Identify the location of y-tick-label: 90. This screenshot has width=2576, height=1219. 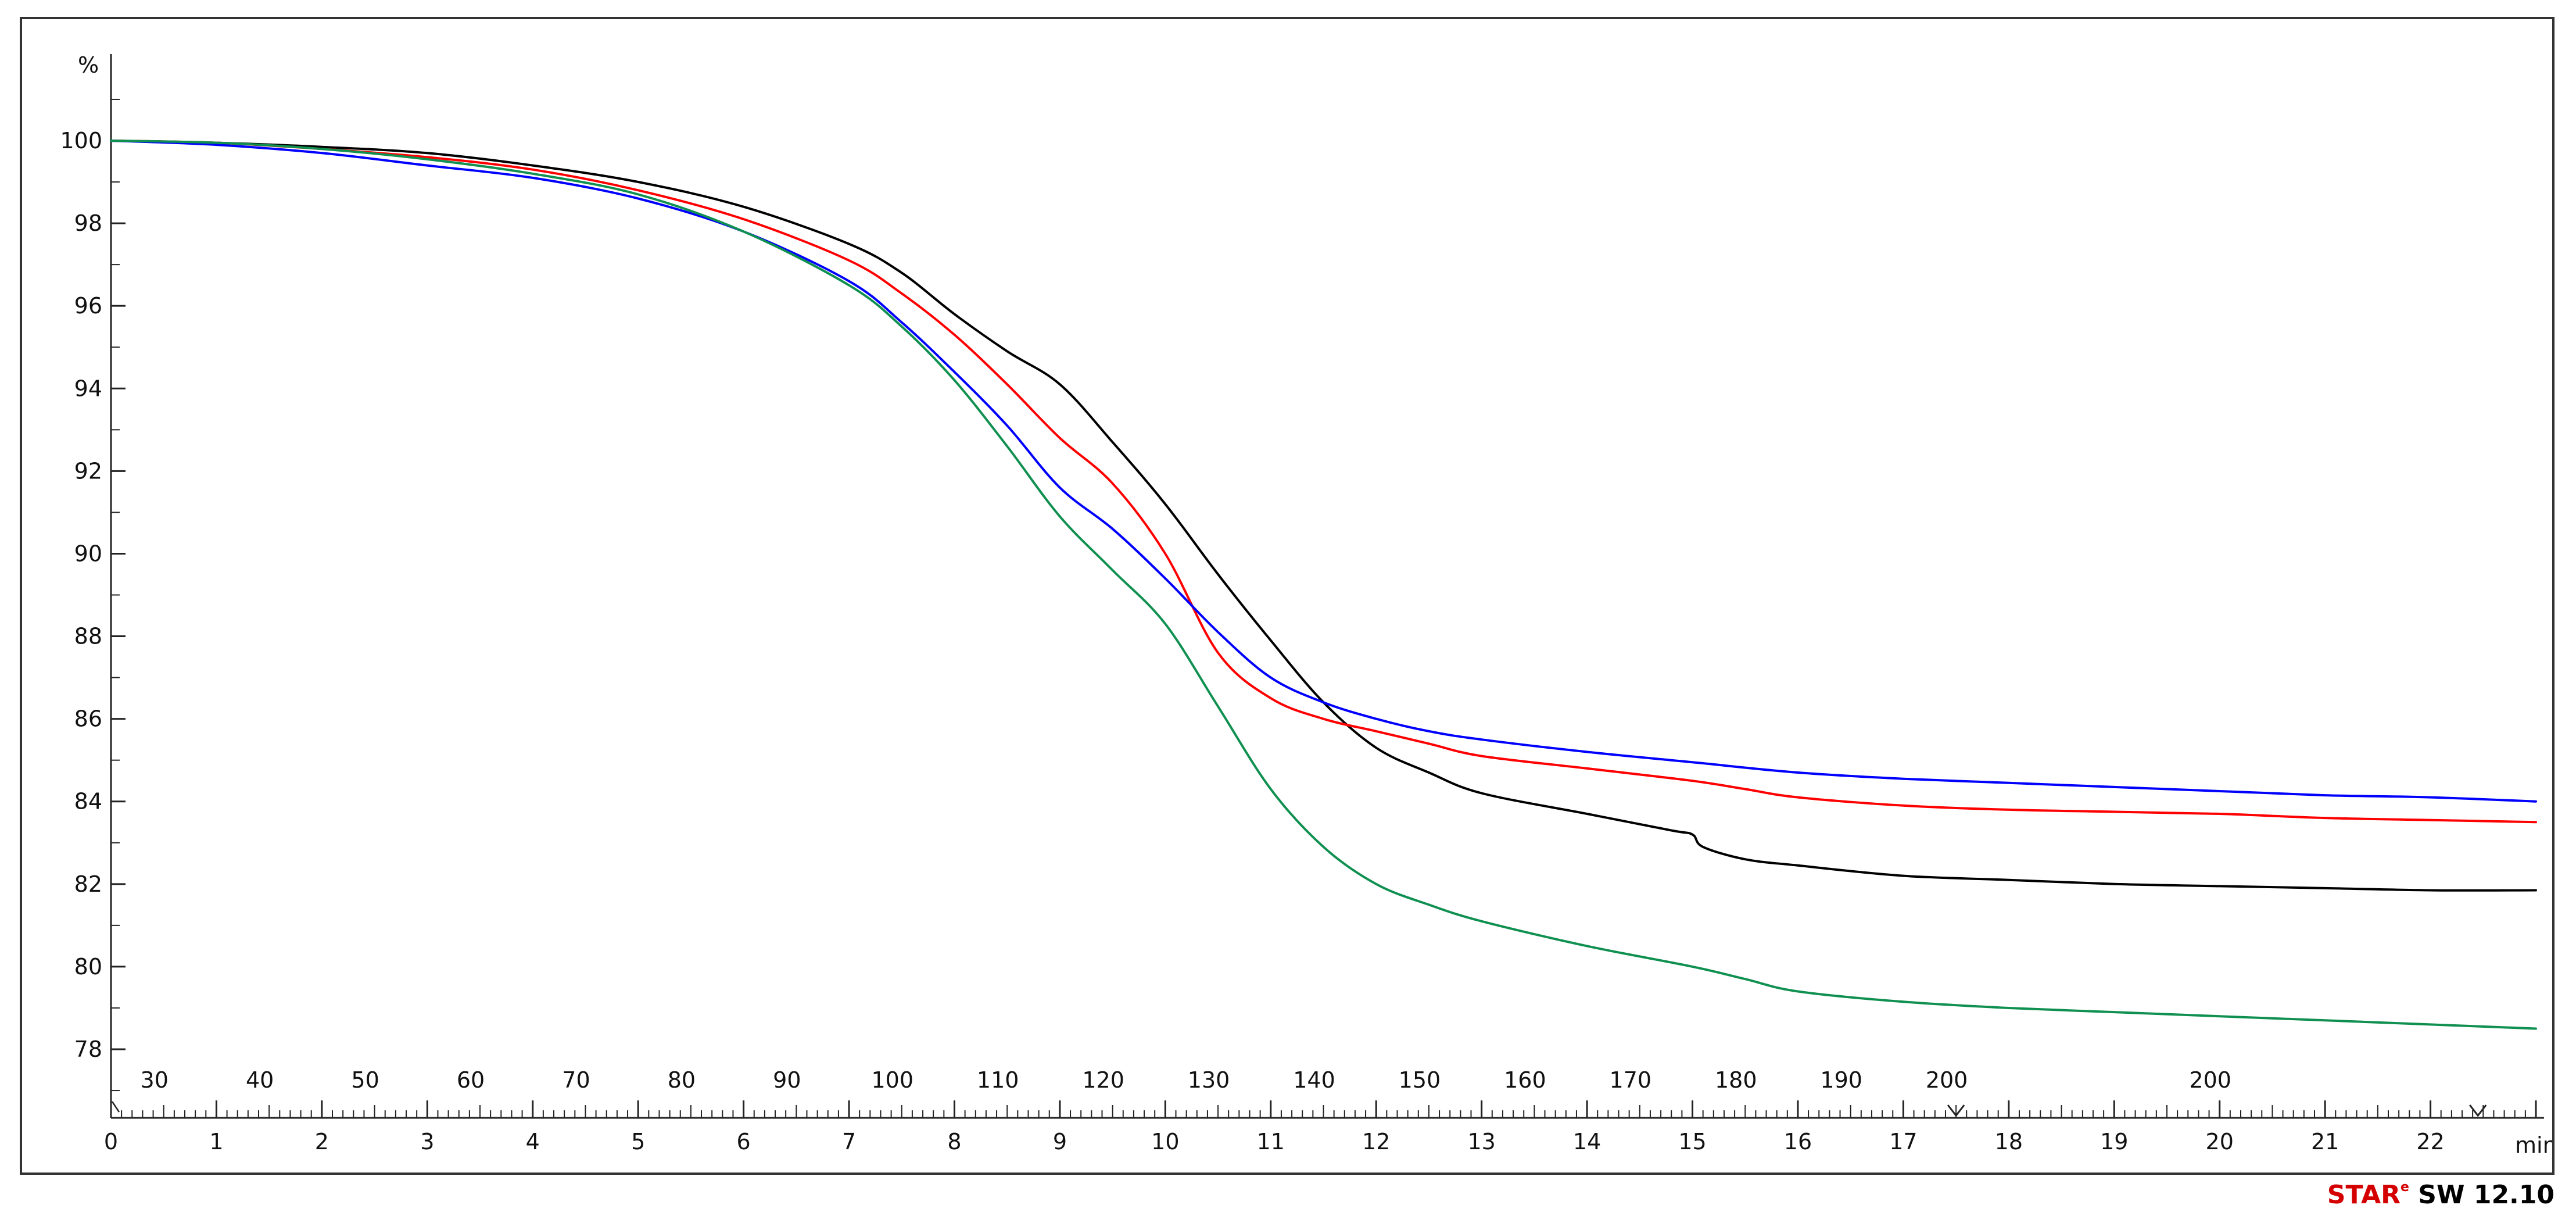
(88, 553).